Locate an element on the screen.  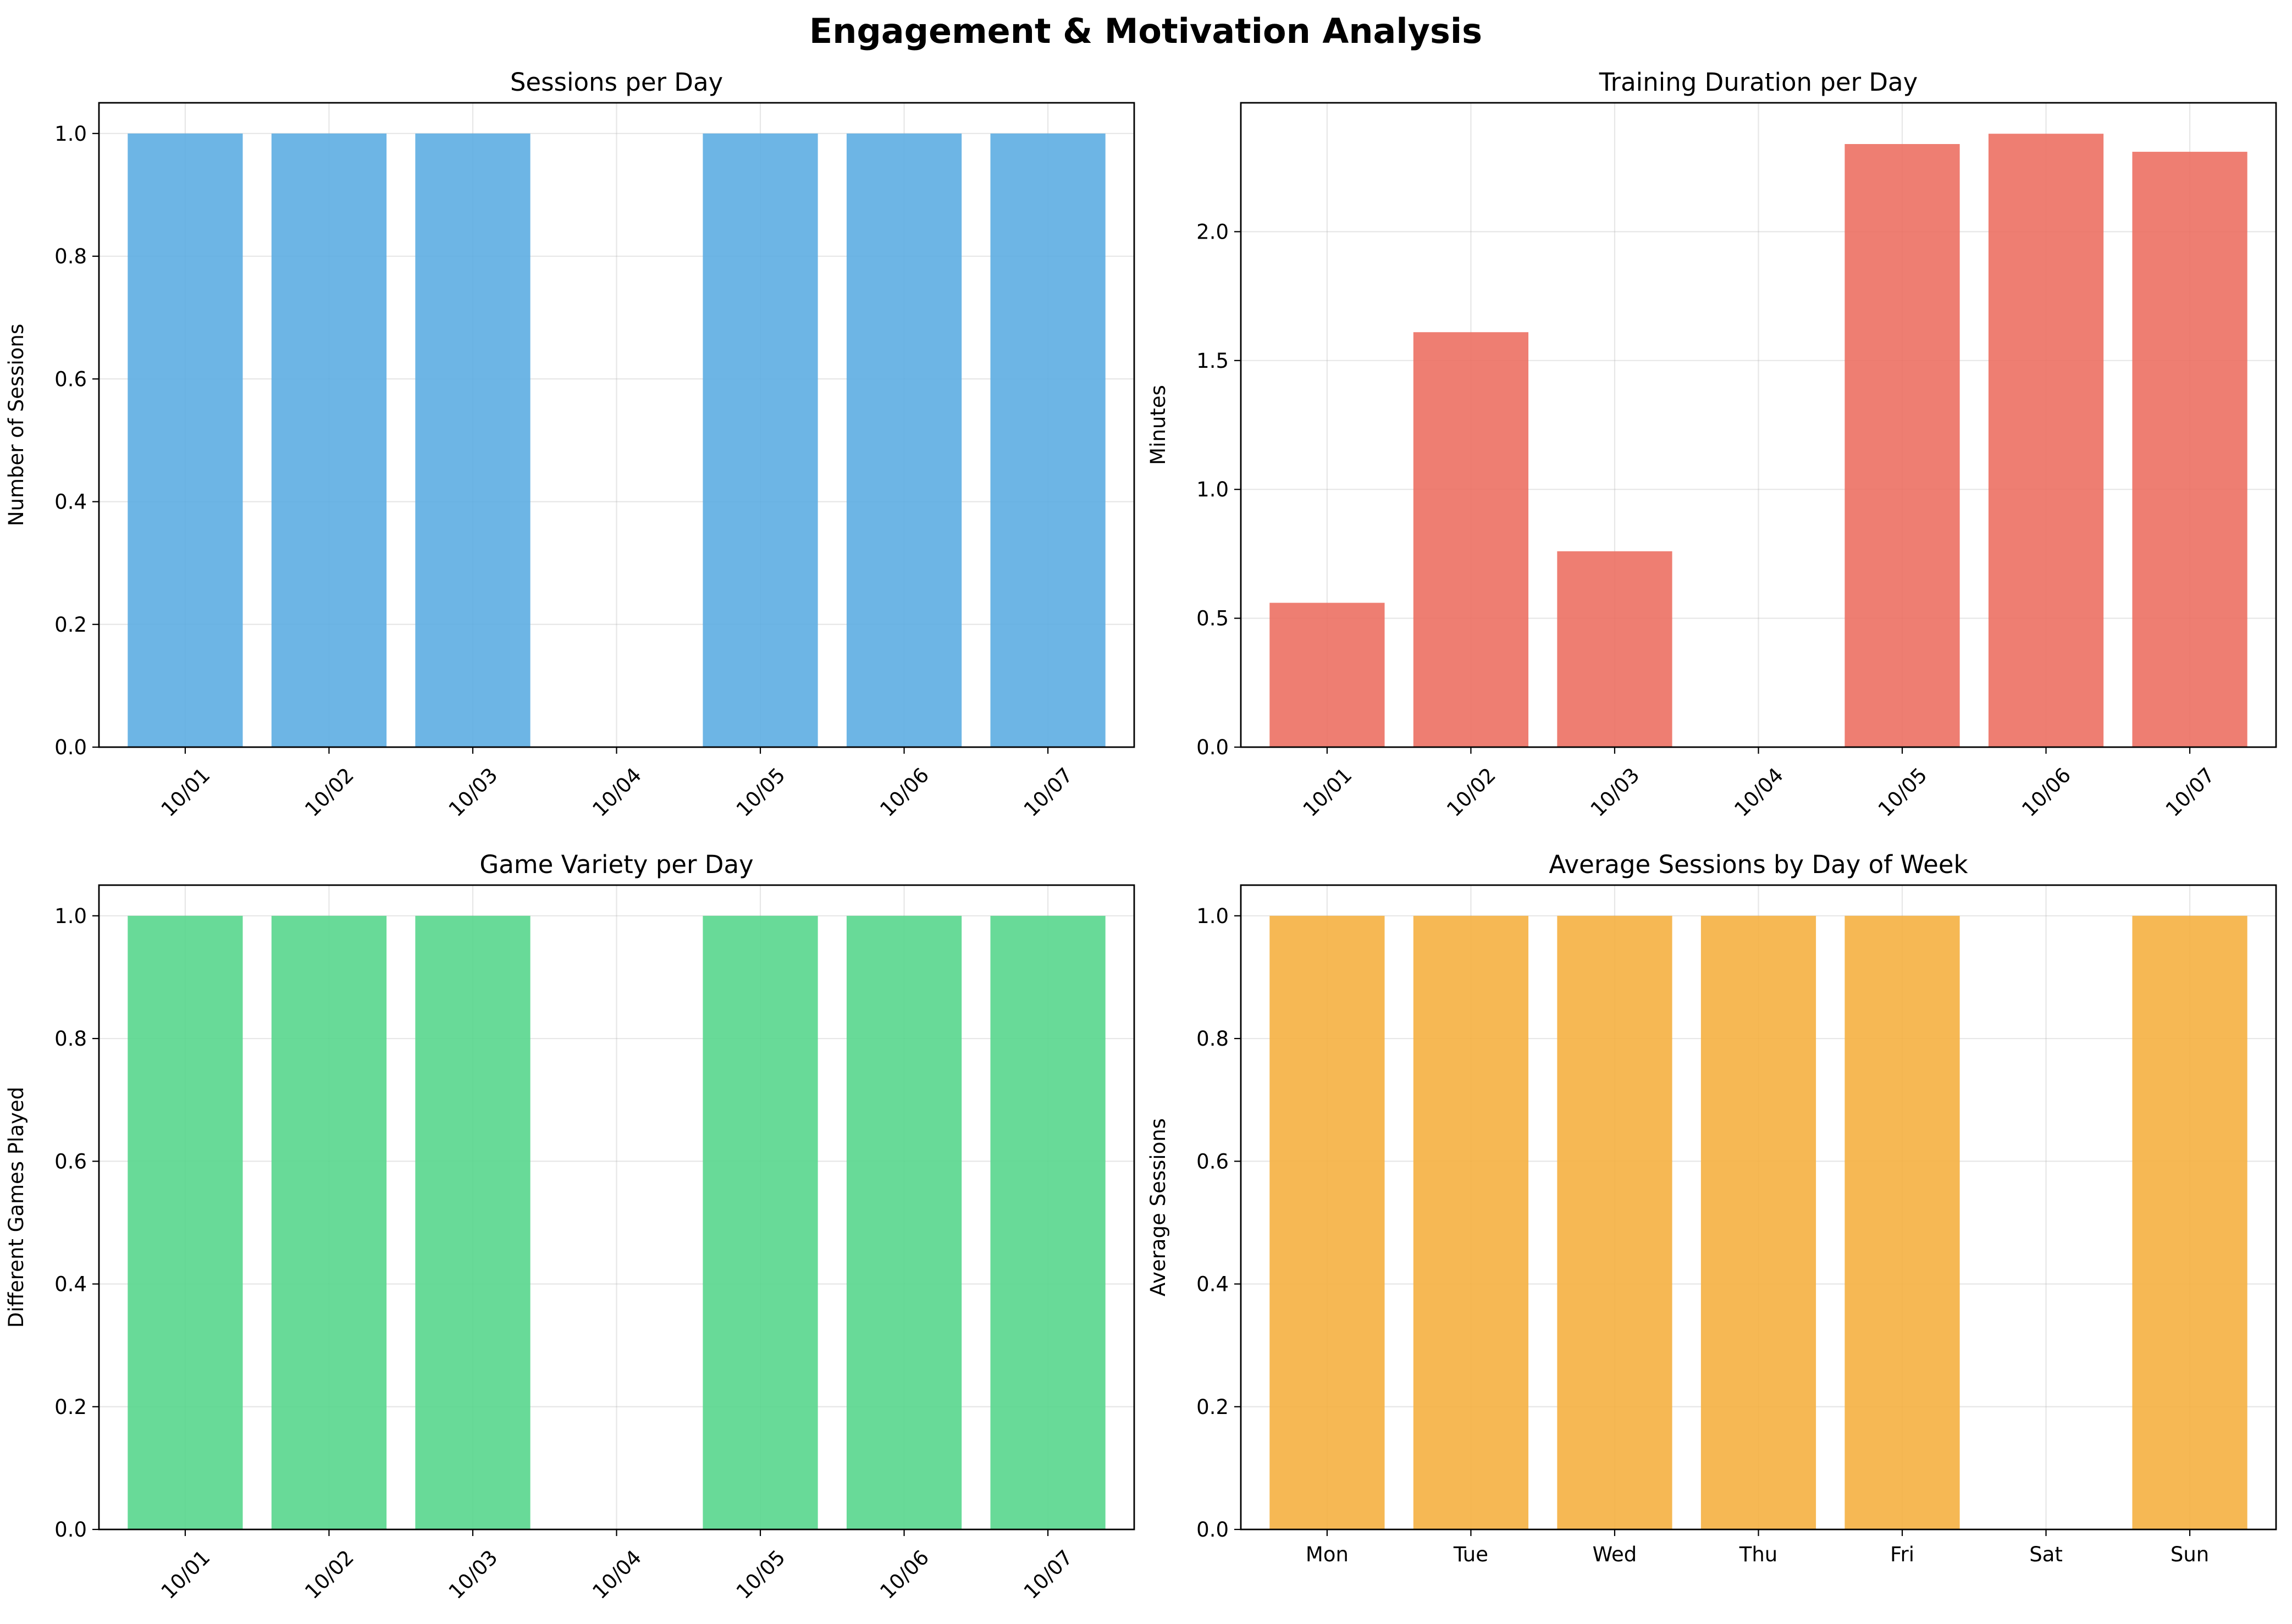
bar-Tue is located at coordinates (1471, 1222).